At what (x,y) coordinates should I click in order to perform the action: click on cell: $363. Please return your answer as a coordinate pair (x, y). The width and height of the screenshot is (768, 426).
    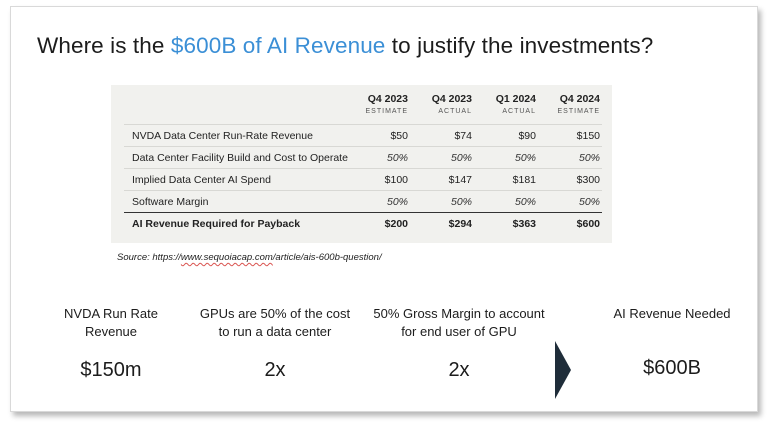
    Looking at the image, I should click on (506, 223).